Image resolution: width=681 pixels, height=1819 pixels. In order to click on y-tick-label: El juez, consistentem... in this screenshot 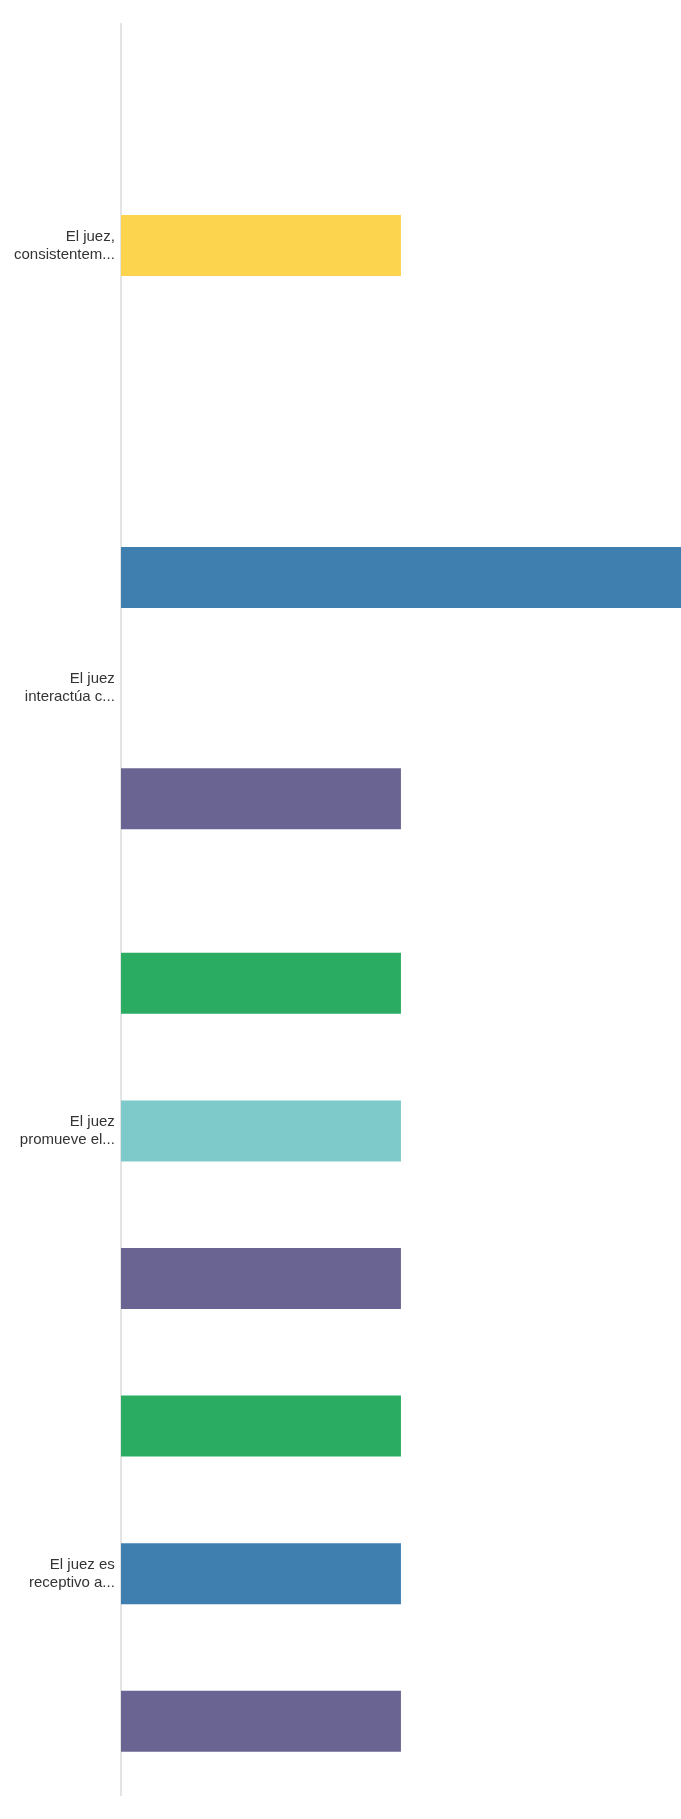, I will do `click(64, 244)`.